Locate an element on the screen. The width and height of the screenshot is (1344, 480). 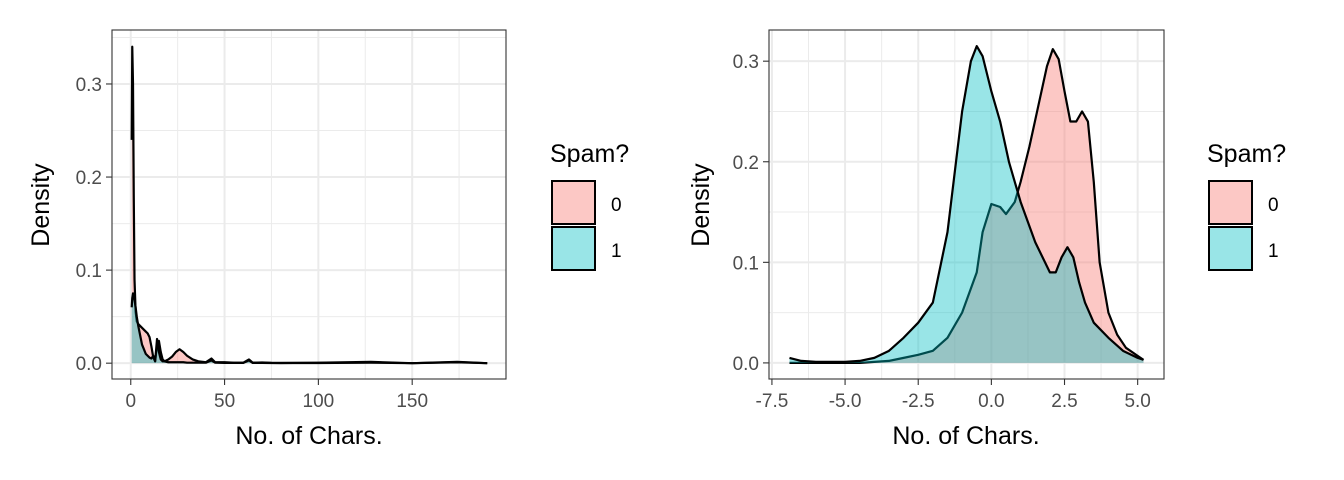
x-tick-label: 100 is located at coordinates (319, 401).